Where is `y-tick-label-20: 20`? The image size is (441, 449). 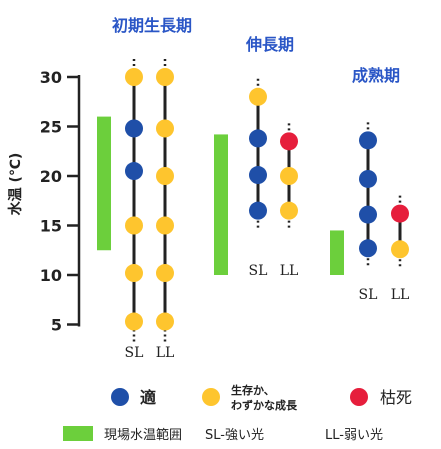
y-tick-label-20: 20 is located at coordinates (51, 176).